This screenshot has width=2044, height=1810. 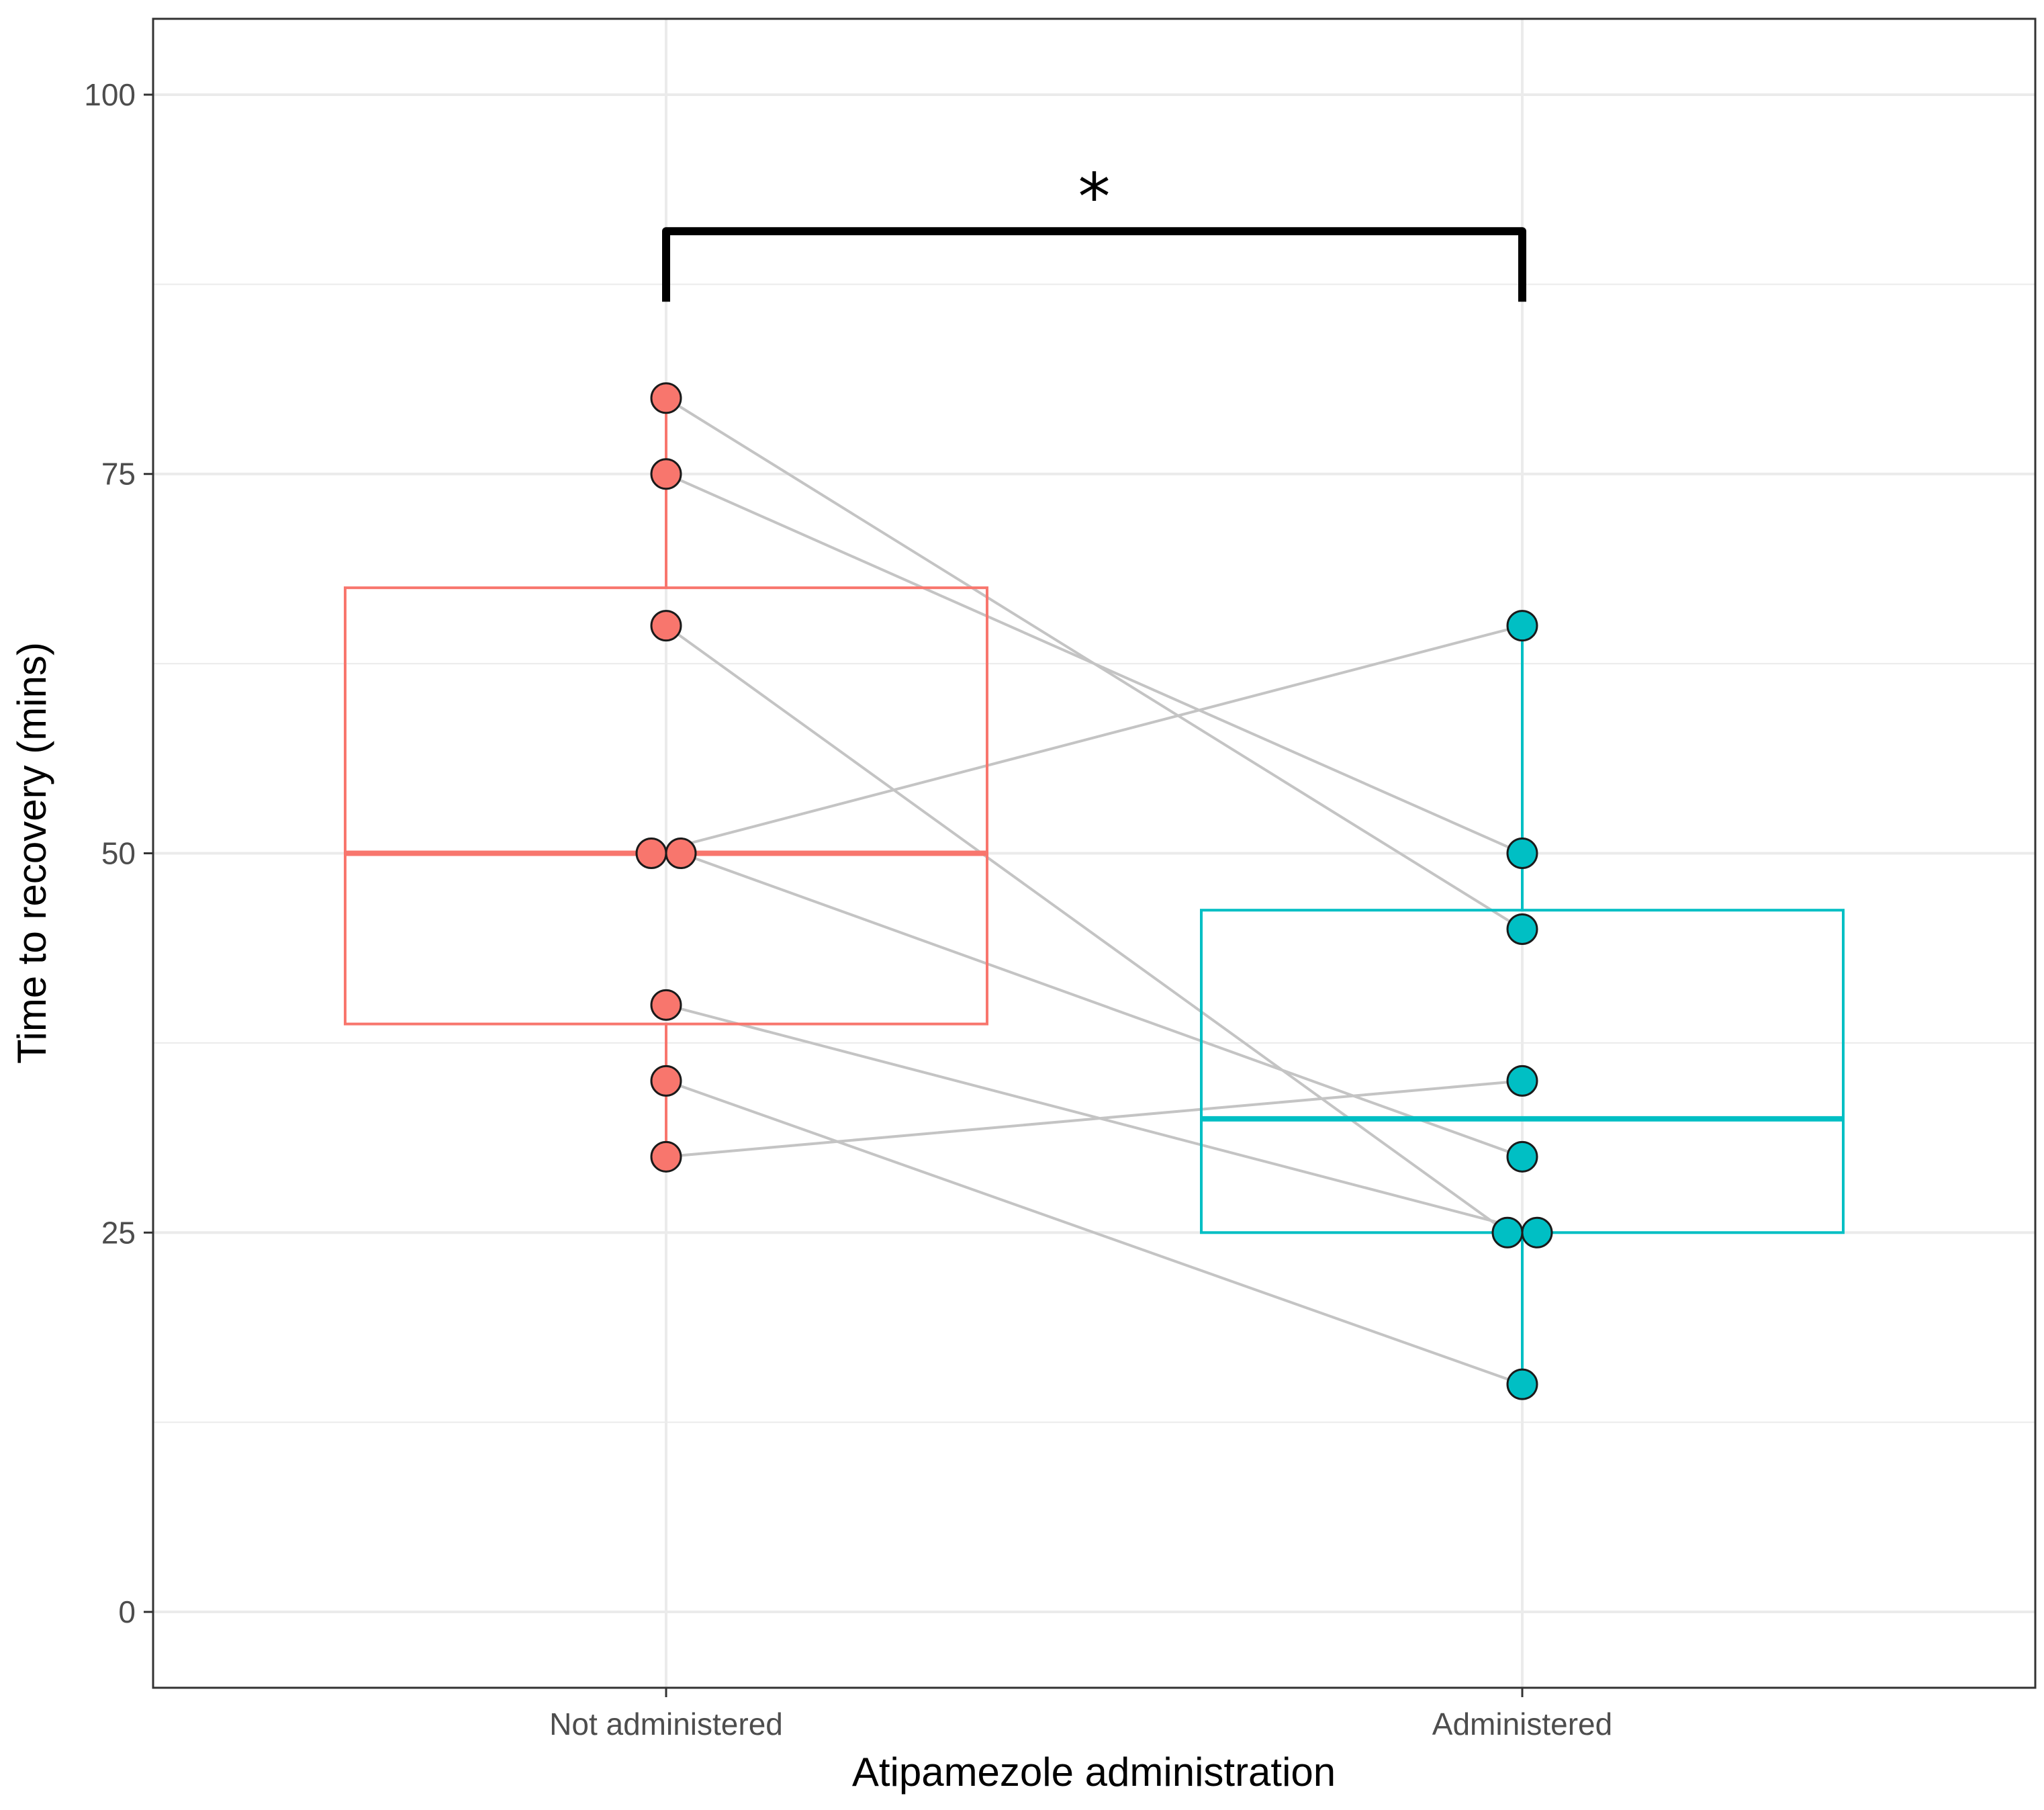 I want to click on y-tick-label: 25, so click(x=118, y=1233).